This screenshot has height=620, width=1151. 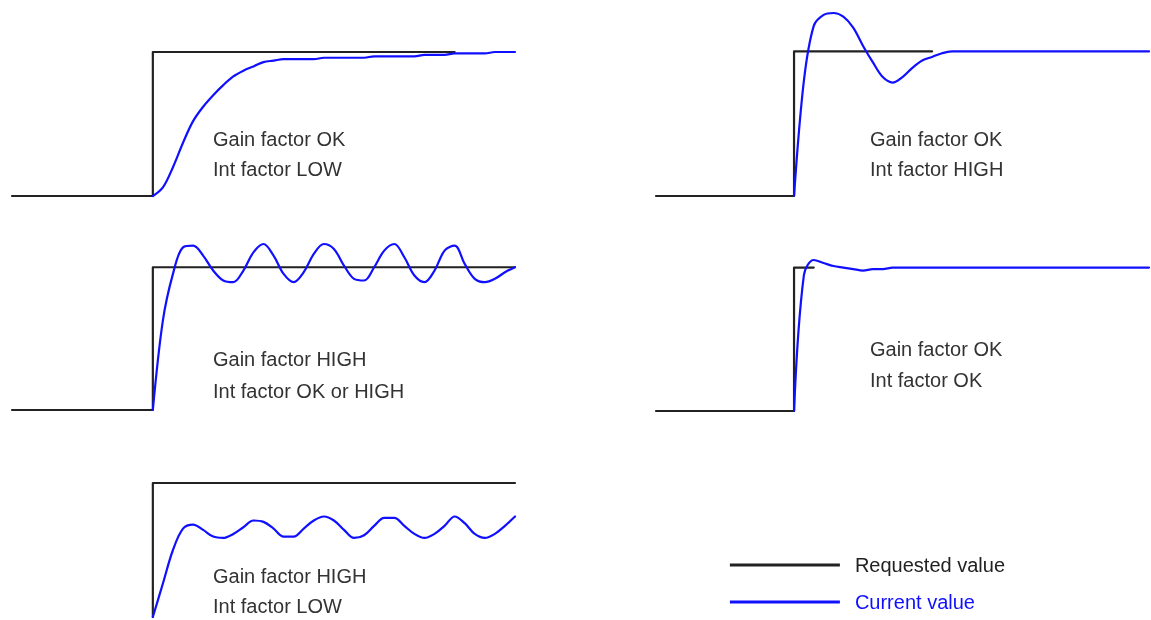 I want to click on text: Requested value, so click(x=929, y=565).